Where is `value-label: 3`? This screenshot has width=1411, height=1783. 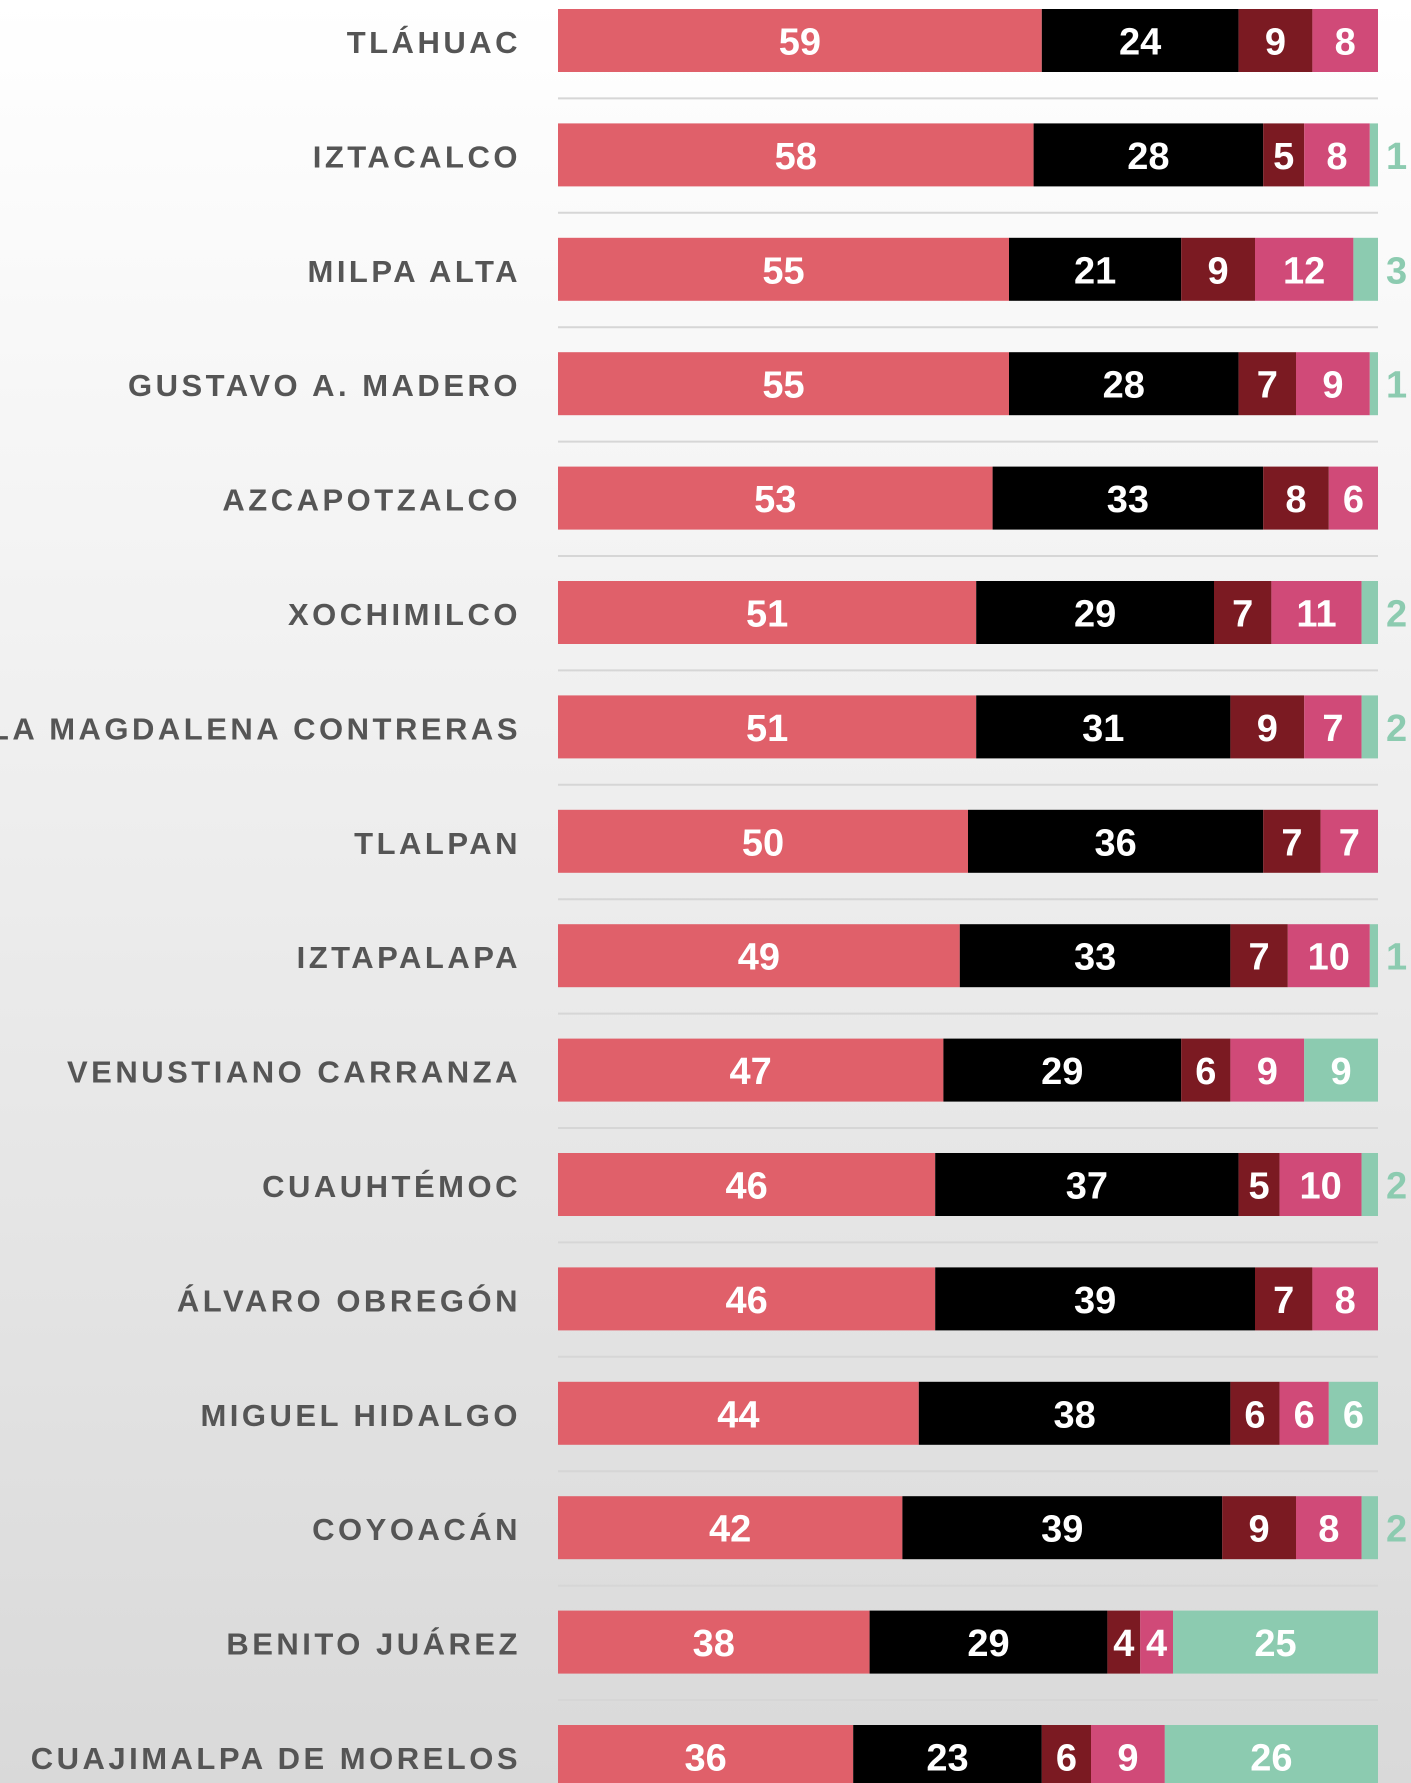
value-label: 3 is located at coordinates (1396, 271).